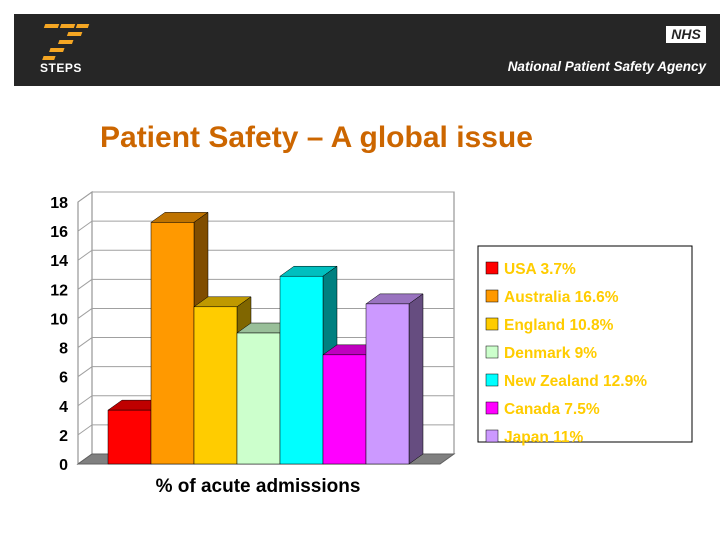 The width and height of the screenshot is (720, 540). Describe the element at coordinates (585, 344) in the screenshot. I see `legend-box` at that location.